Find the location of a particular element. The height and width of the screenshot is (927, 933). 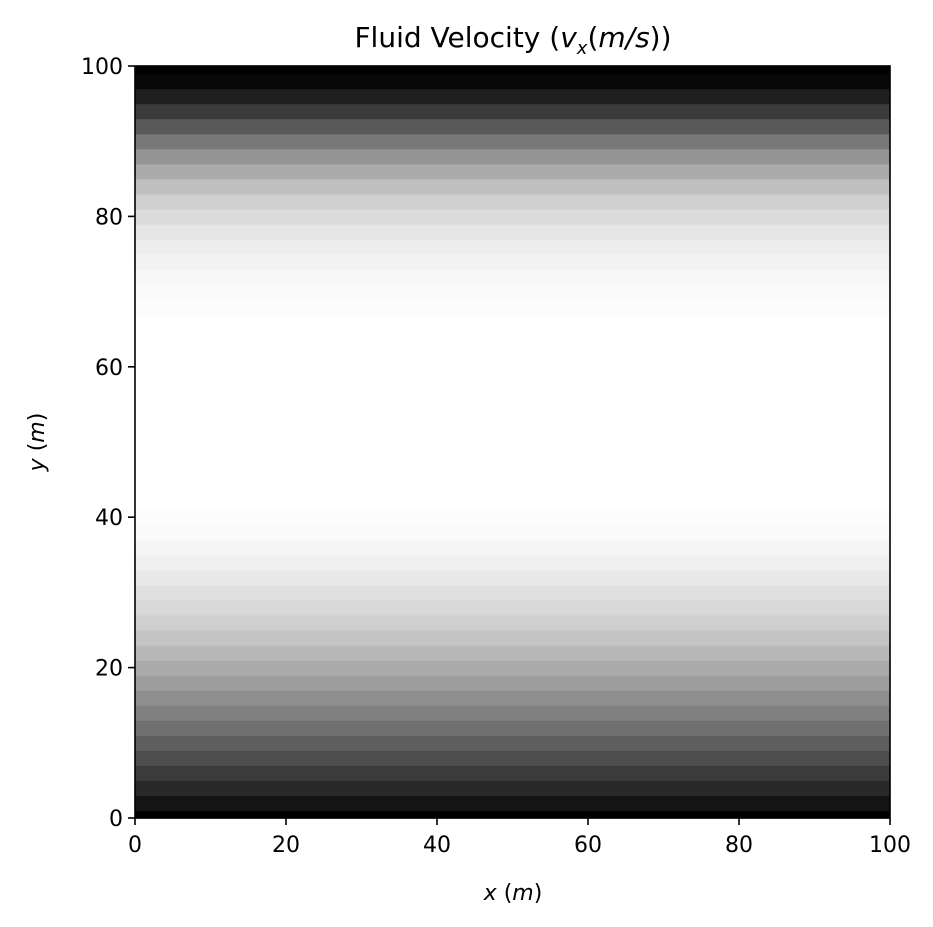

x-axis-title: x (m) is located at coordinates (513, 893).